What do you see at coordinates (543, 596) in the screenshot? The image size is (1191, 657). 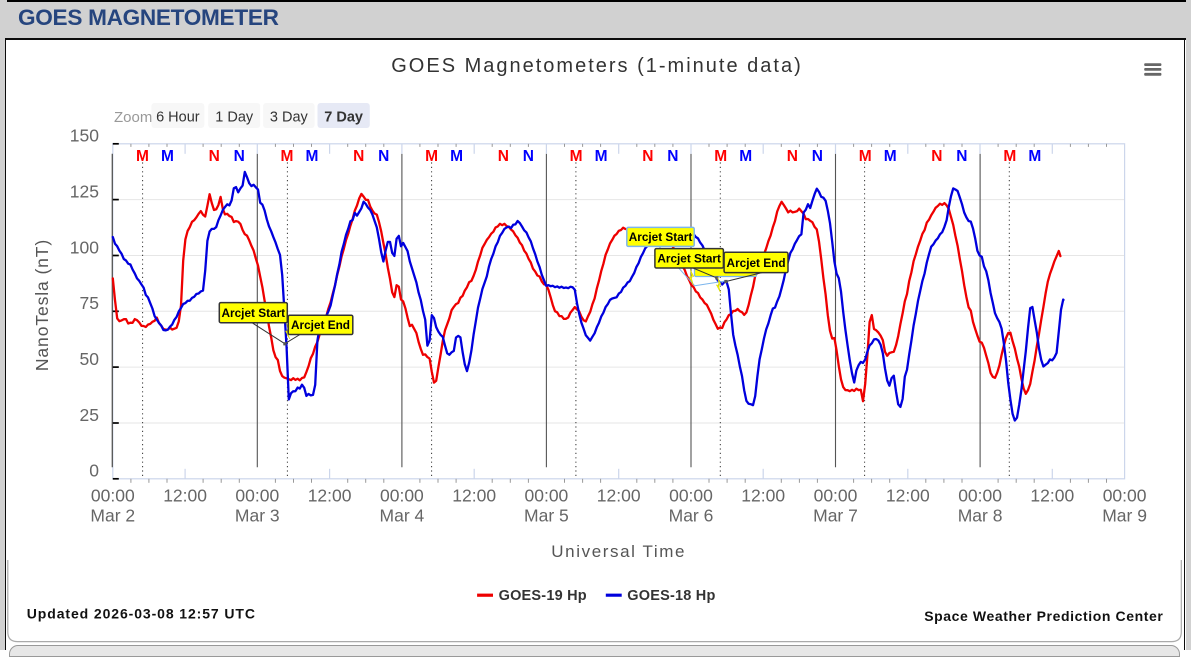 I see `svg-text: GOES-19 Hp` at bounding box center [543, 596].